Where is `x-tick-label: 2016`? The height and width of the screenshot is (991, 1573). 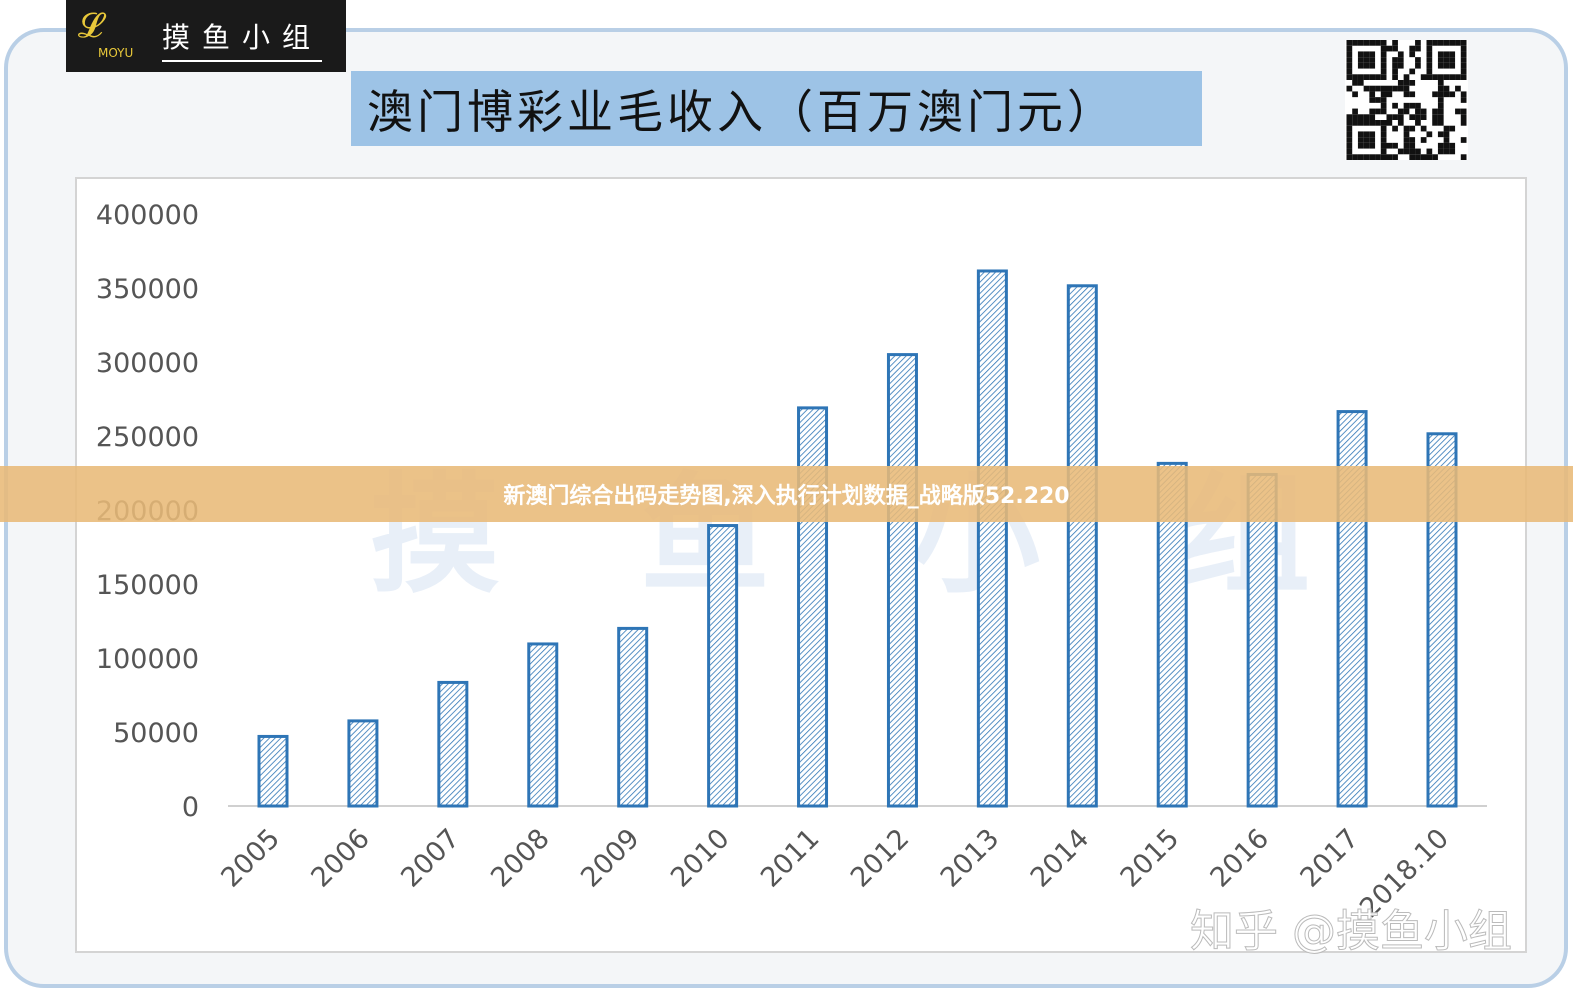
x-tick-label: 2016 is located at coordinates (1240, 858).